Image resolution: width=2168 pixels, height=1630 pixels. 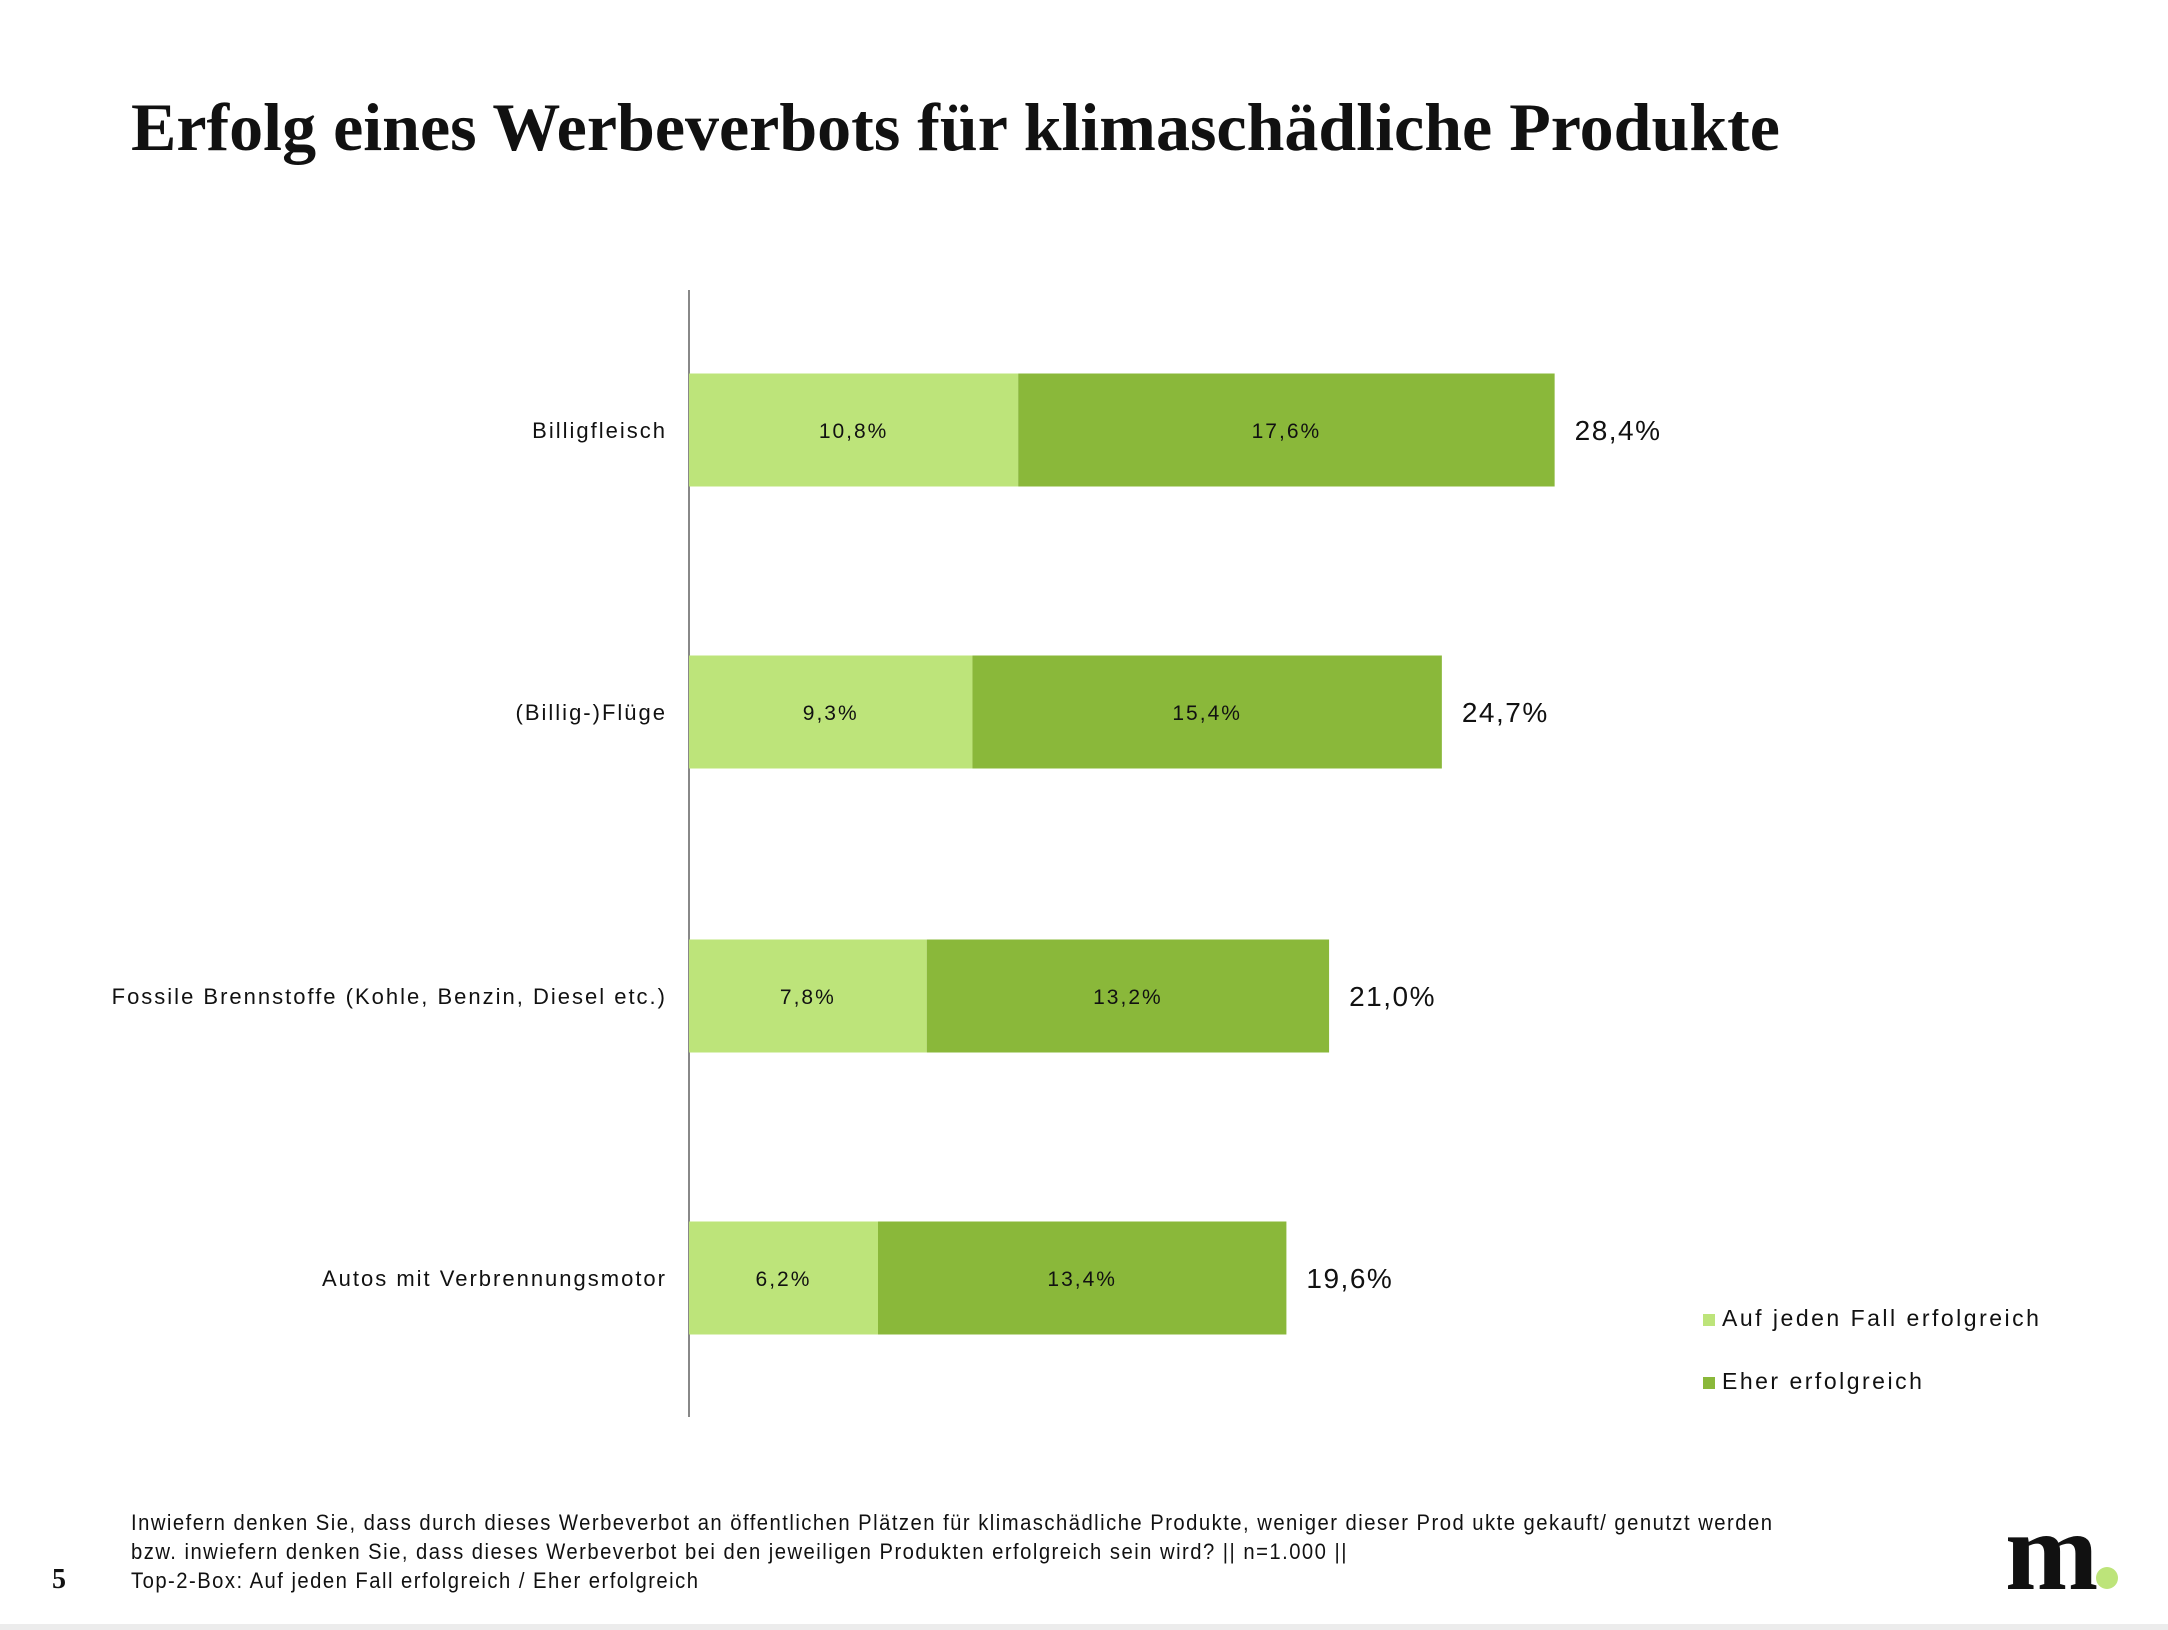 I want to click on brand-logo: m, so click(x=2062, y=1552).